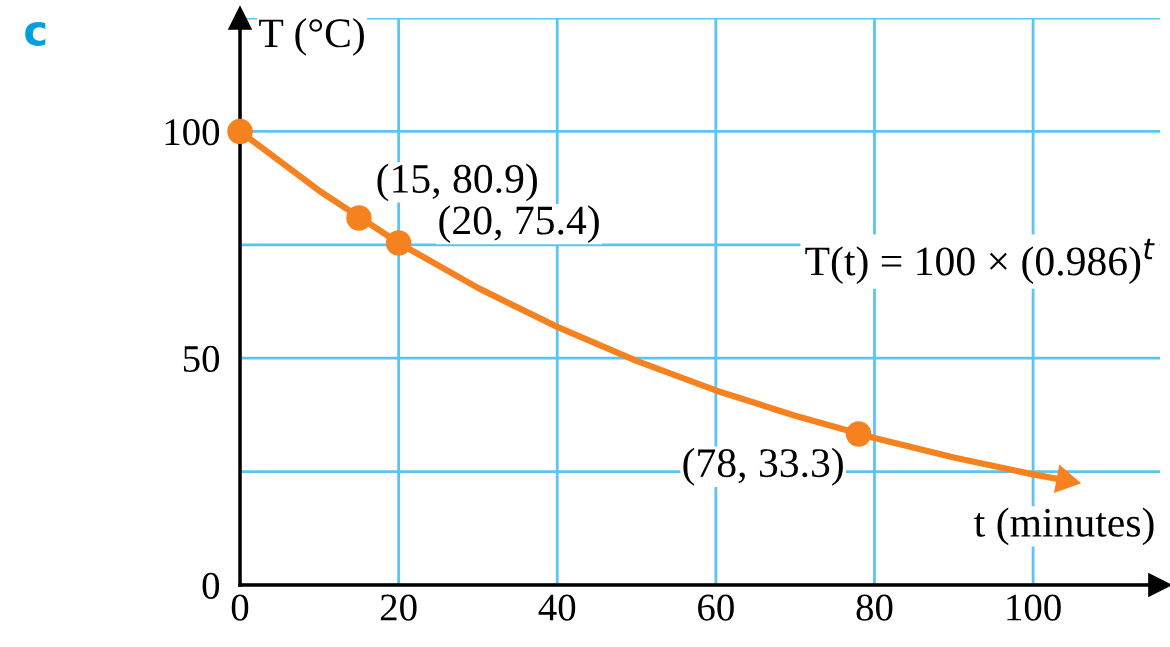 The image size is (1170, 647). I want to click on x-axis-title: t (minutes), so click(1064, 526).